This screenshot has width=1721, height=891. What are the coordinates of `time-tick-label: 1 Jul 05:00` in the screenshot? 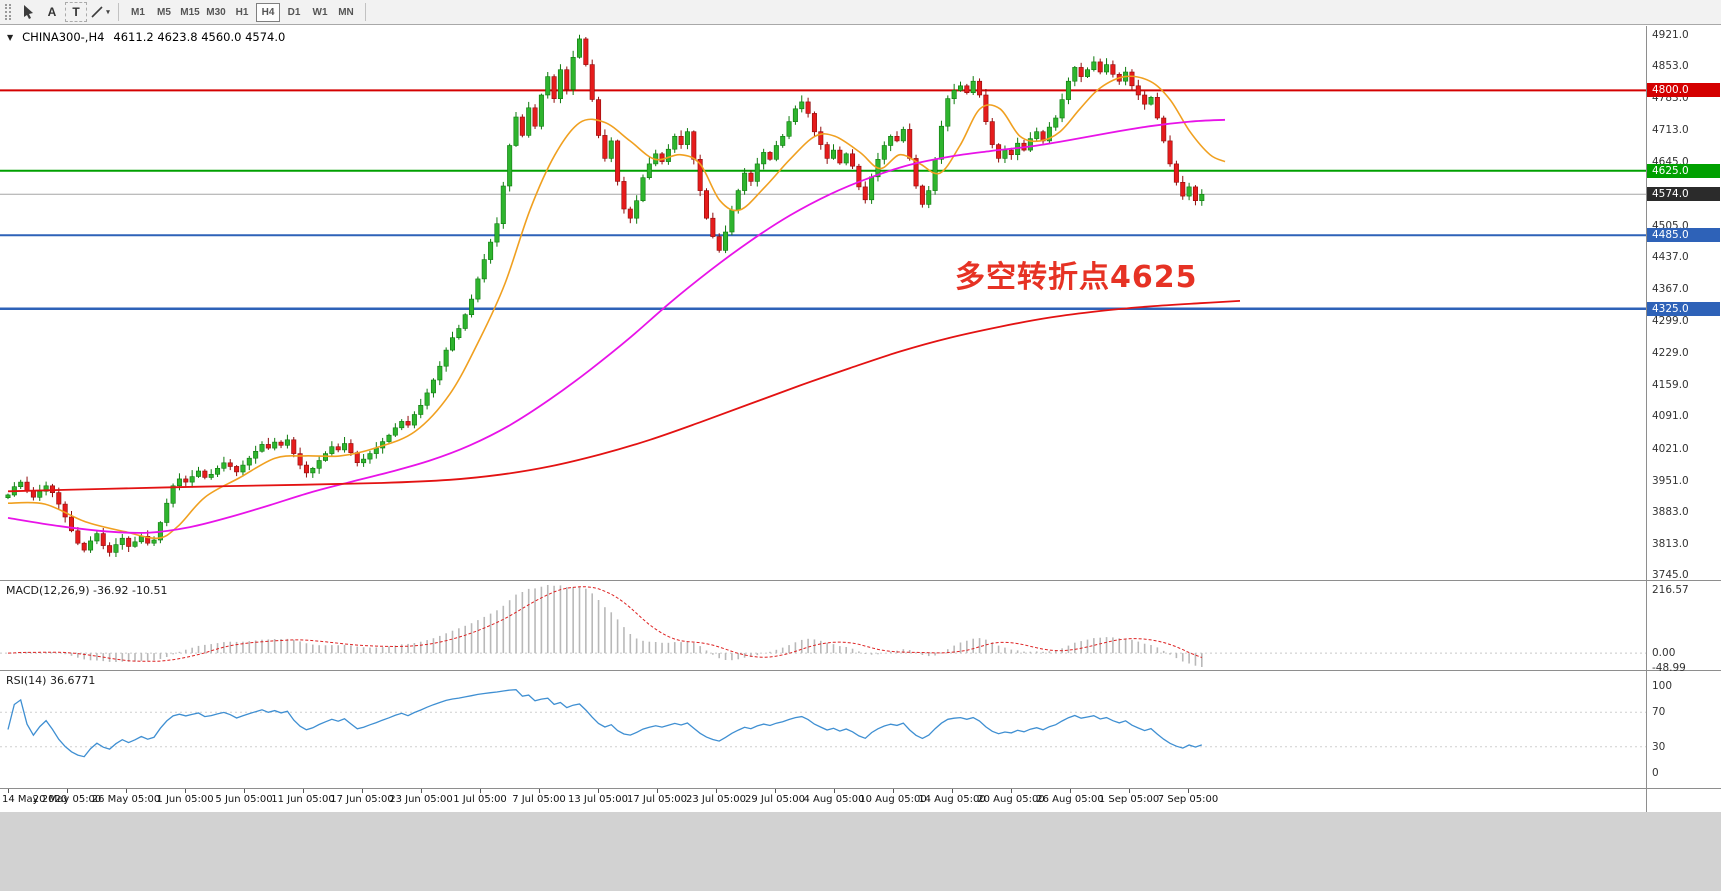 It's located at (480, 799).